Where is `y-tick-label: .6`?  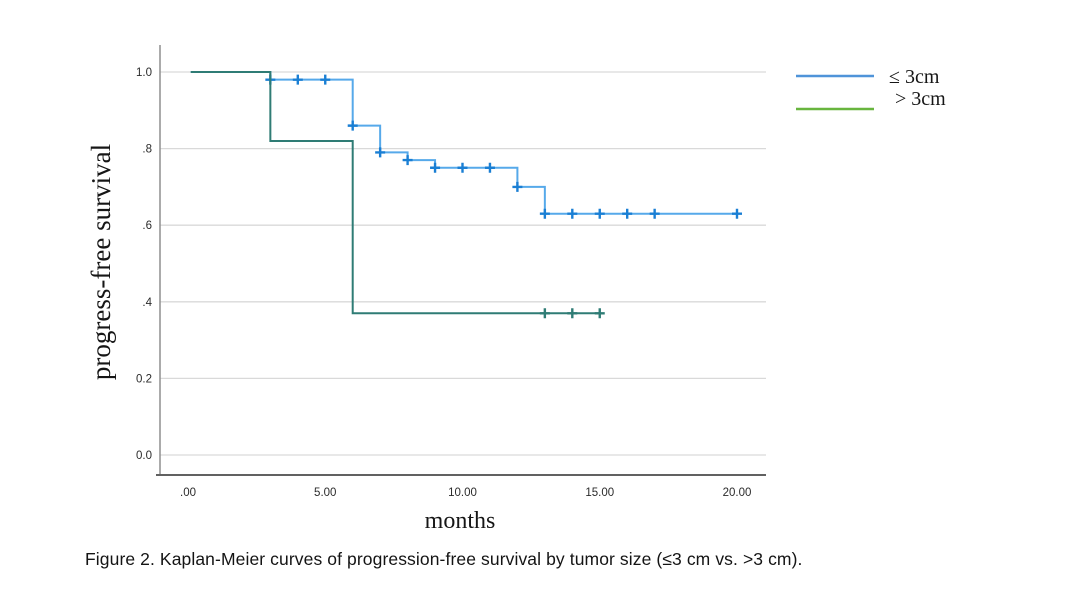 y-tick-label: .6 is located at coordinates (147, 226).